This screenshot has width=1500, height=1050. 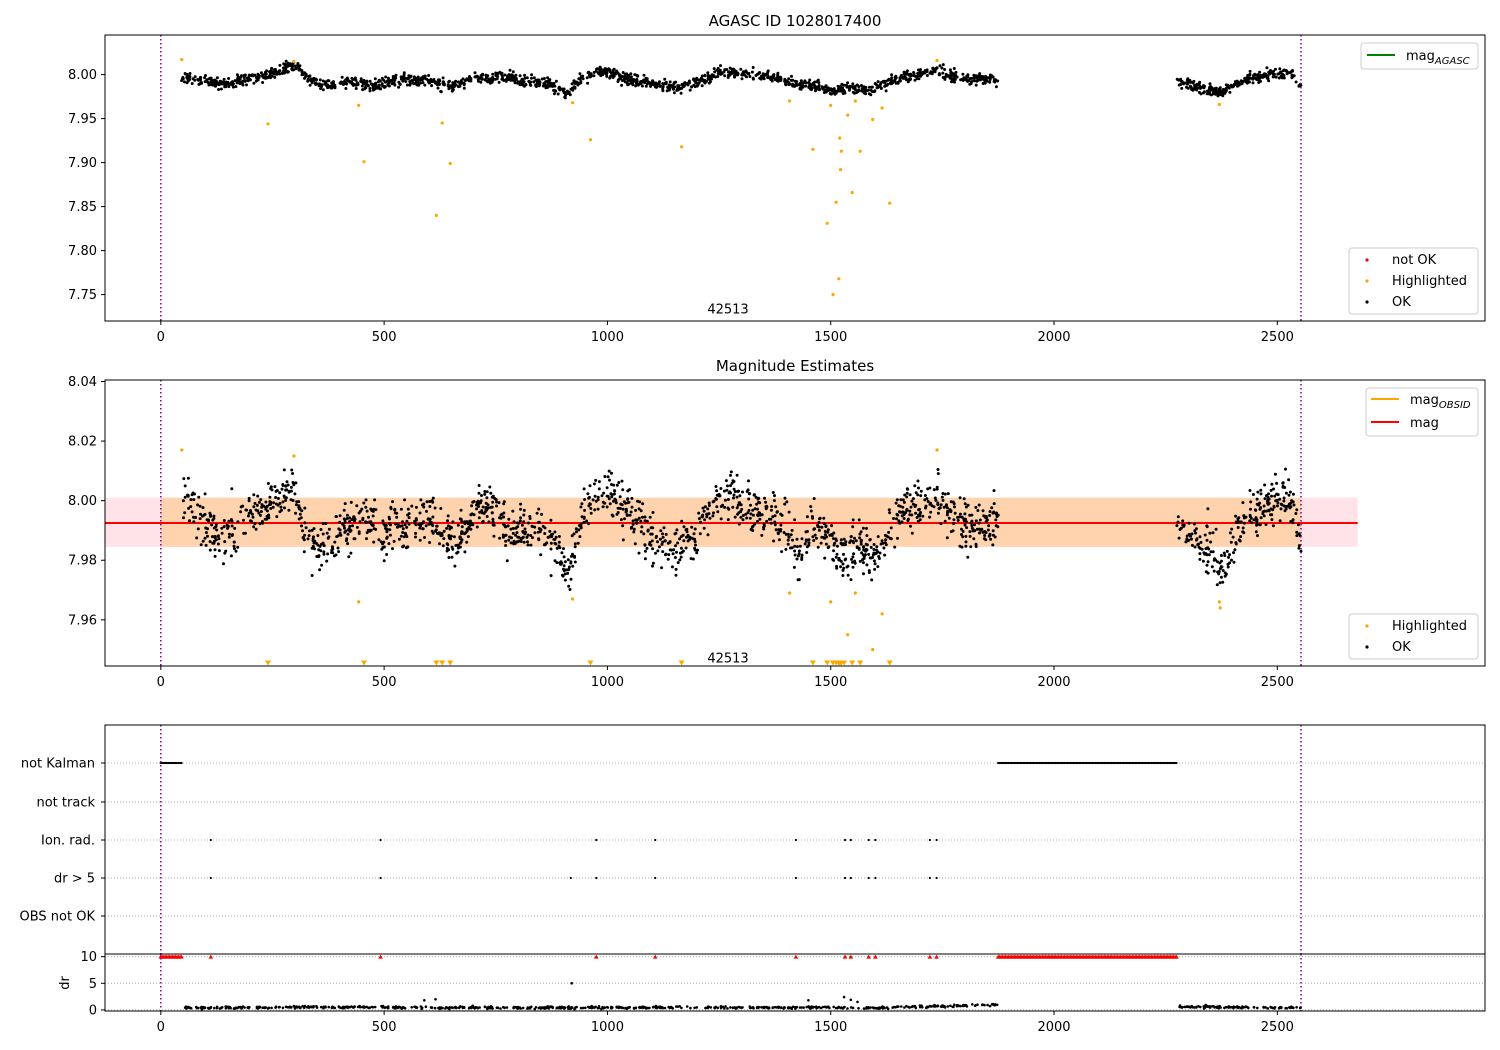 What do you see at coordinates (268, 663) in the screenshot?
I see `highlighted-below-axis-marker` at bounding box center [268, 663].